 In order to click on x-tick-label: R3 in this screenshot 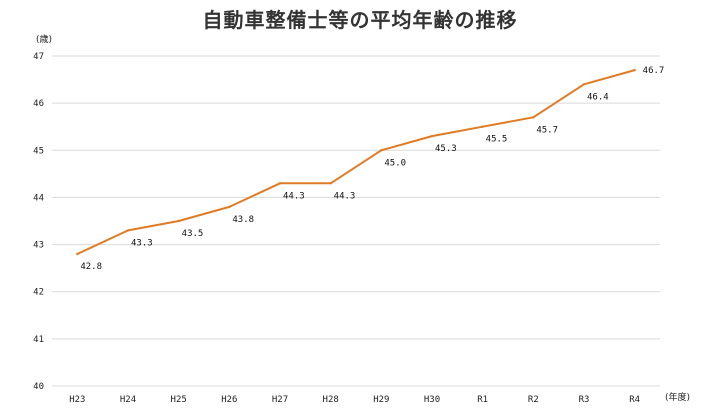, I will do `click(584, 400)`.